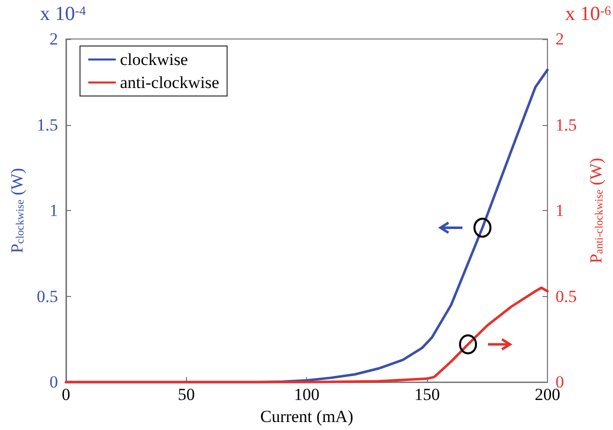 The image size is (613, 430). I want to click on y-tick-label: 0.5, so click(47, 296).